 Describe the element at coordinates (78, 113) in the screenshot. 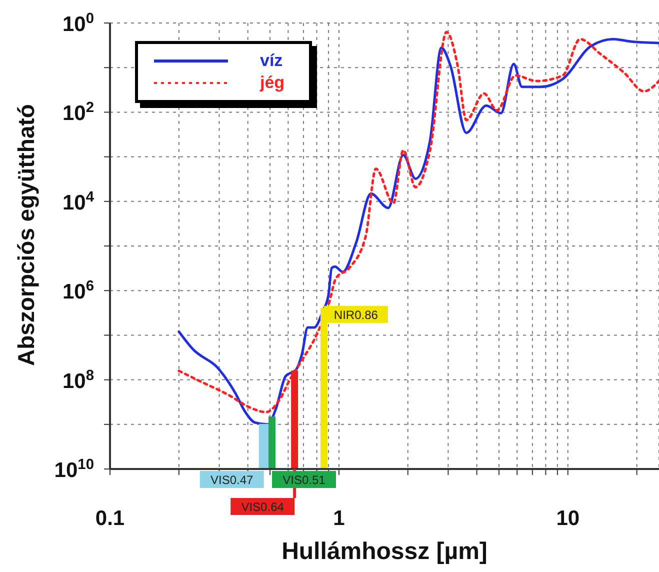

I see `y-tick-label: 10$^{2}$` at that location.